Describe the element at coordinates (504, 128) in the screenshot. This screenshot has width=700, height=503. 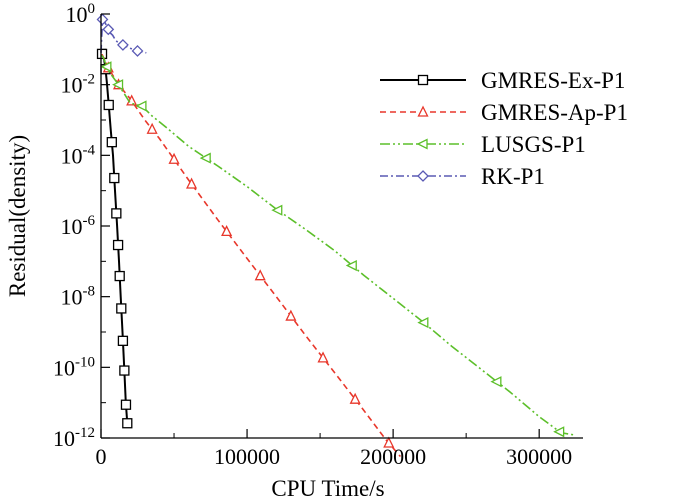
I see `legend: GMRES-Ex-P1 GMRES-Ap-P1 LUSGS-P1 RK-P1` at that location.